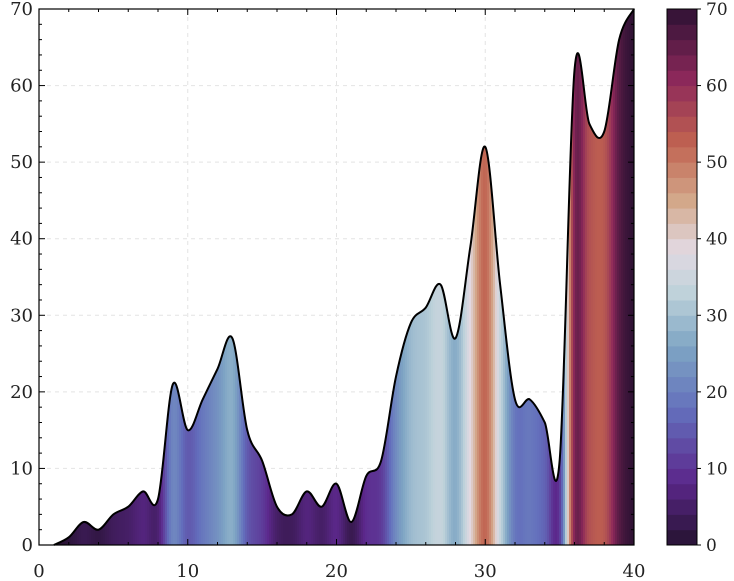  I want to click on y-tick-label: 20, so click(21, 392).